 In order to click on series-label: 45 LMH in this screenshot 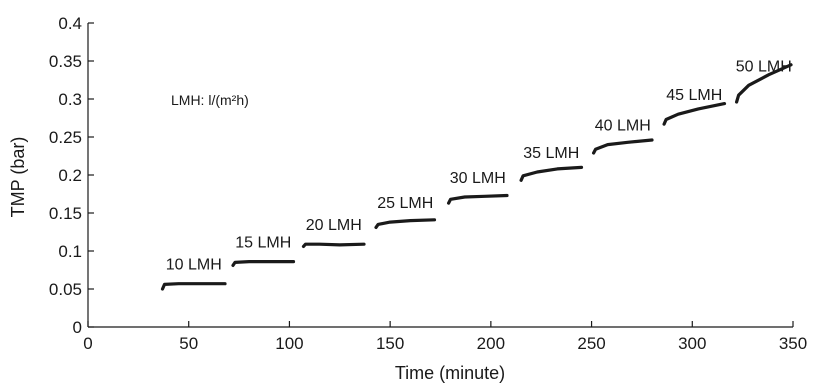, I will do `click(694, 95)`.